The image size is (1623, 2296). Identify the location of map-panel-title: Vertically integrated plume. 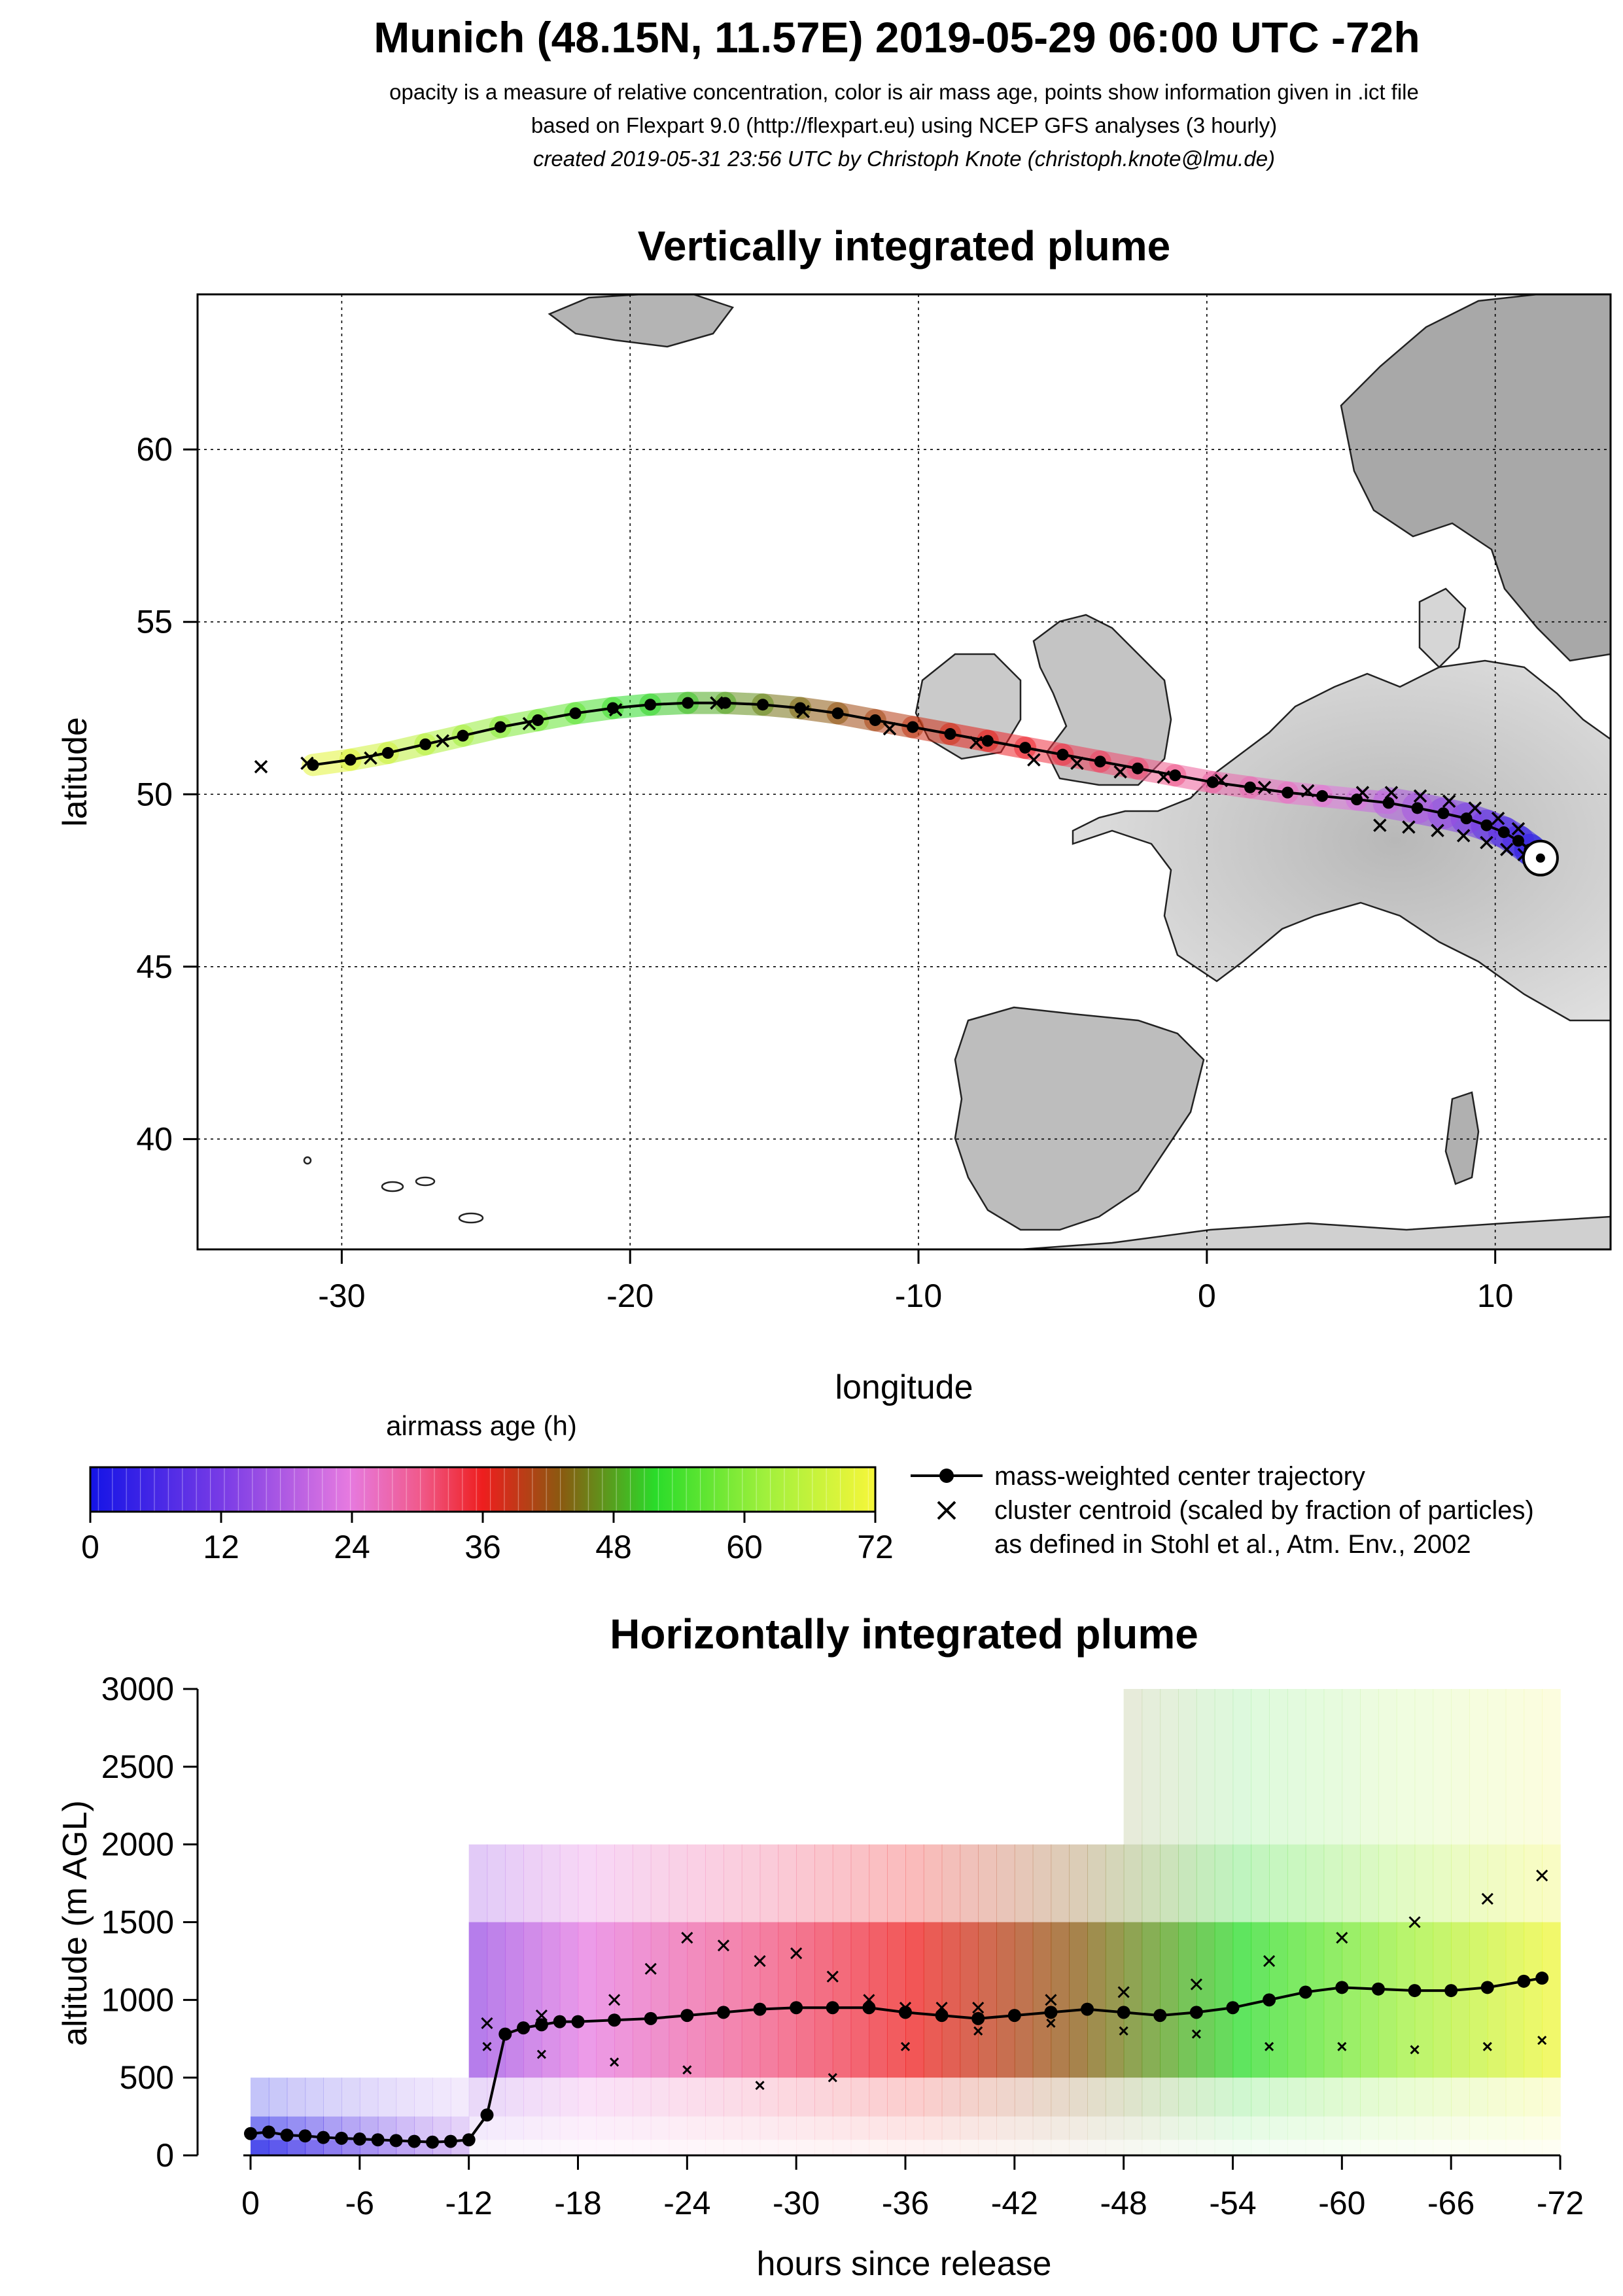
(905, 246).